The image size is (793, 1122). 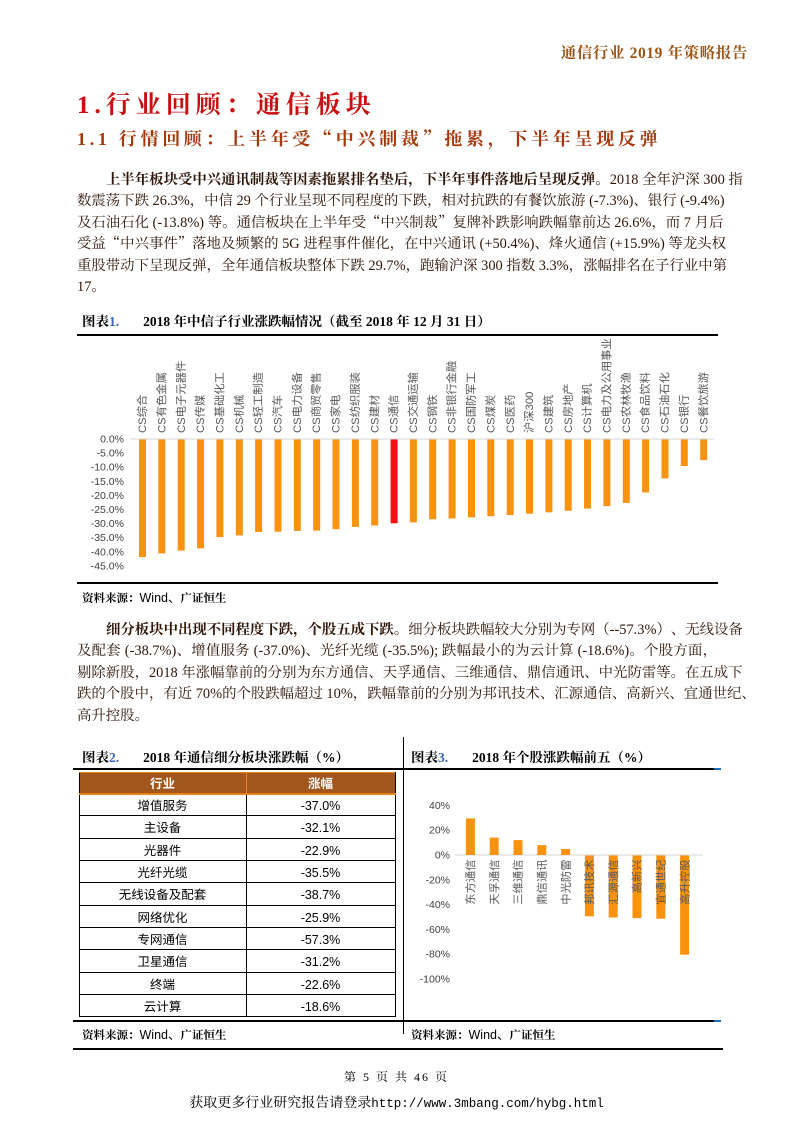 What do you see at coordinates (413, 402) in the screenshot?
I see `svg-text: CS交通运输` at bounding box center [413, 402].